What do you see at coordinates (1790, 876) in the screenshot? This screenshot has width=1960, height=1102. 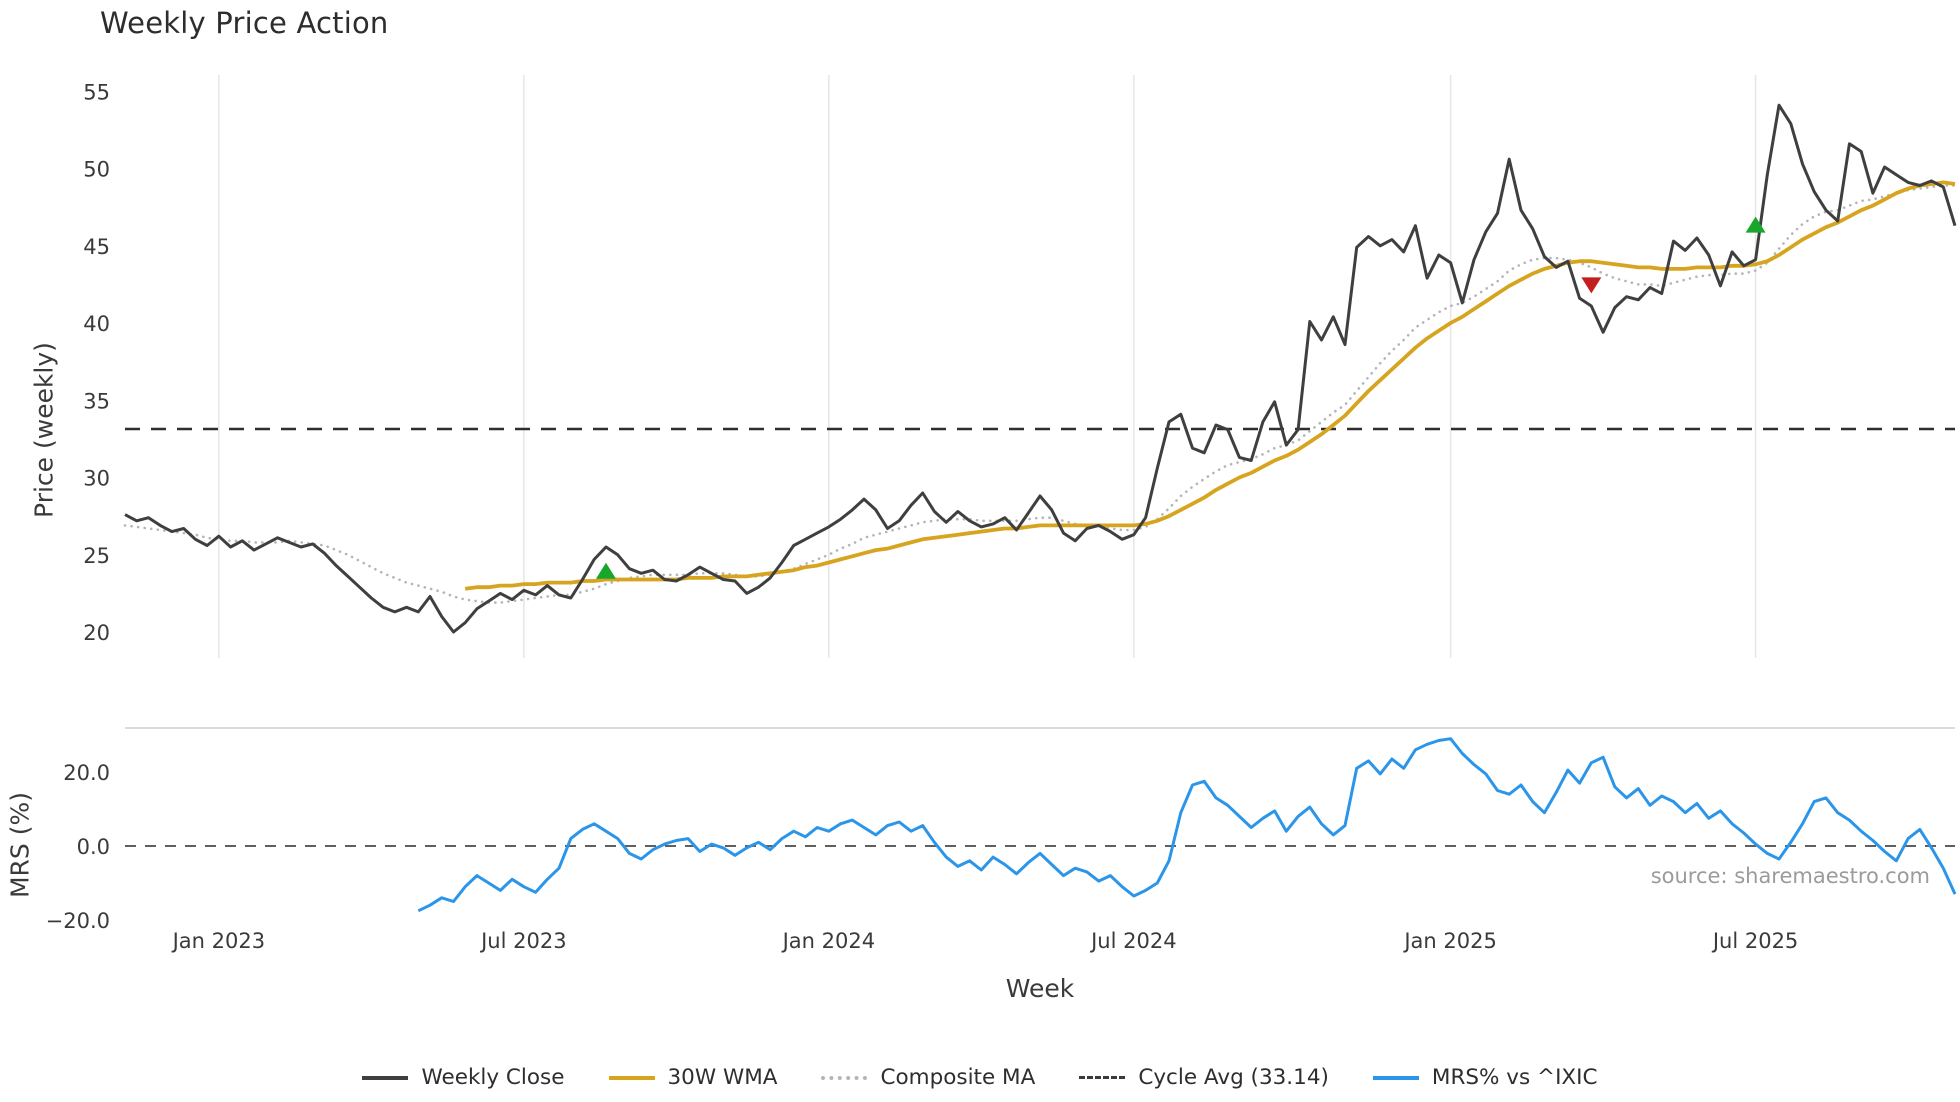 I see `source-watermark: source: sharemaestro.com` at bounding box center [1790, 876].